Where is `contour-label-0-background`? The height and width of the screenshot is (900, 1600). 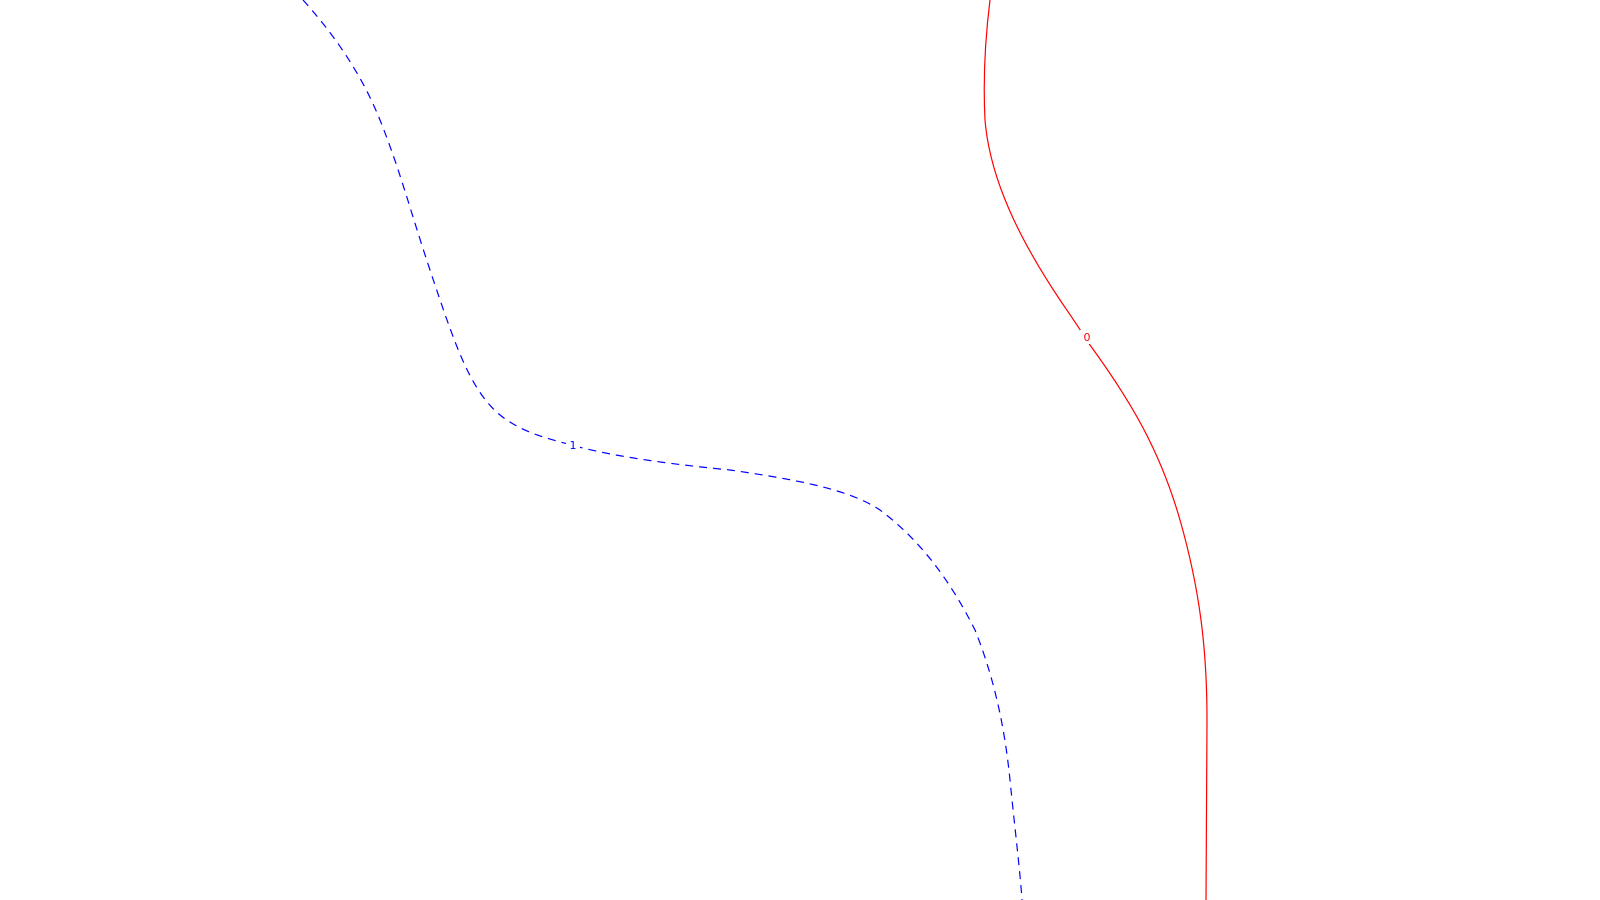
contour-label-0-background is located at coordinates (1087, 337).